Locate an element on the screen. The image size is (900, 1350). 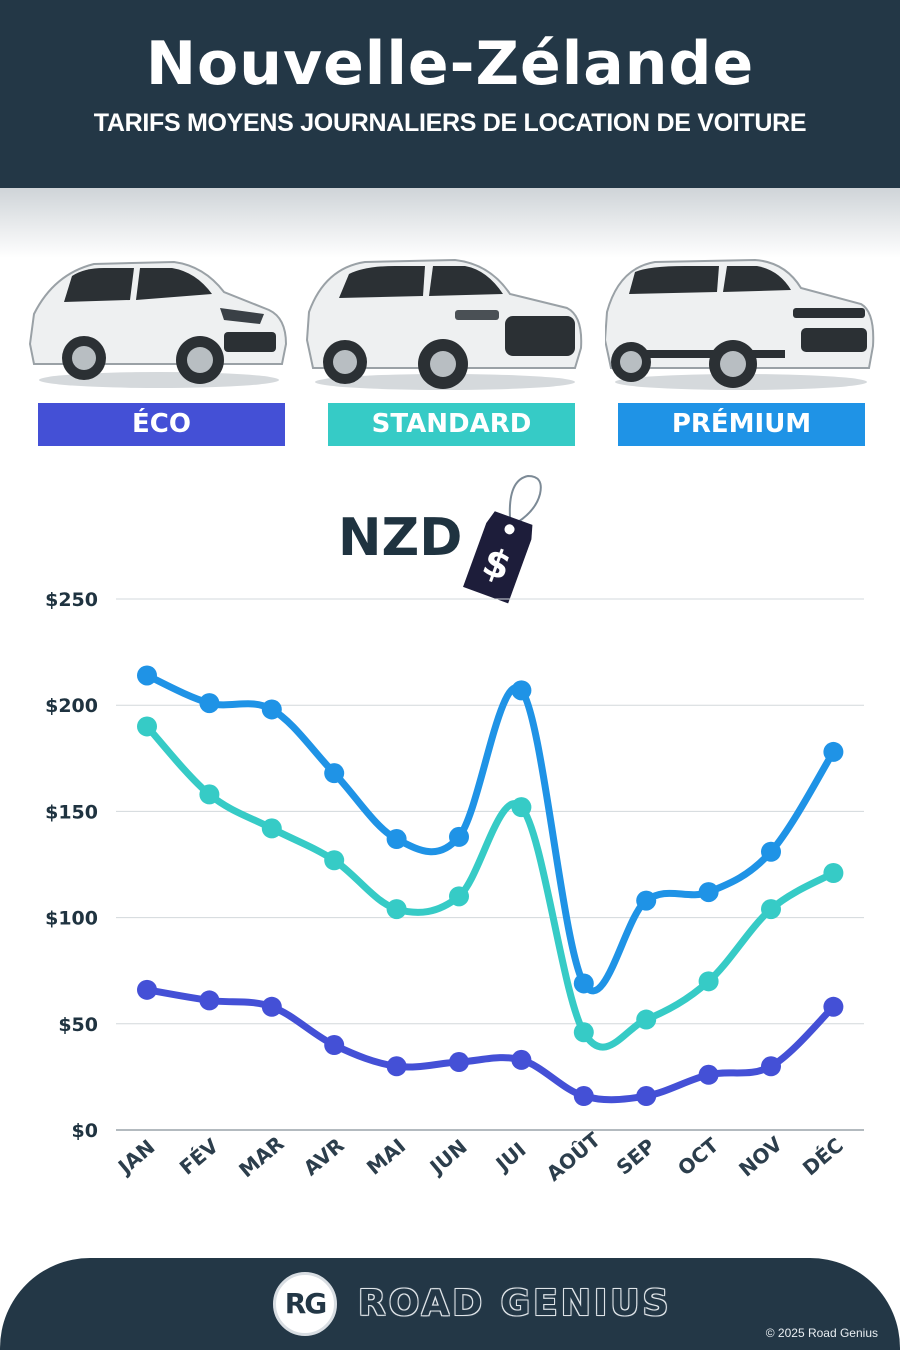
category-premium-badge: PRÉMIUM is located at coordinates (741, 424).